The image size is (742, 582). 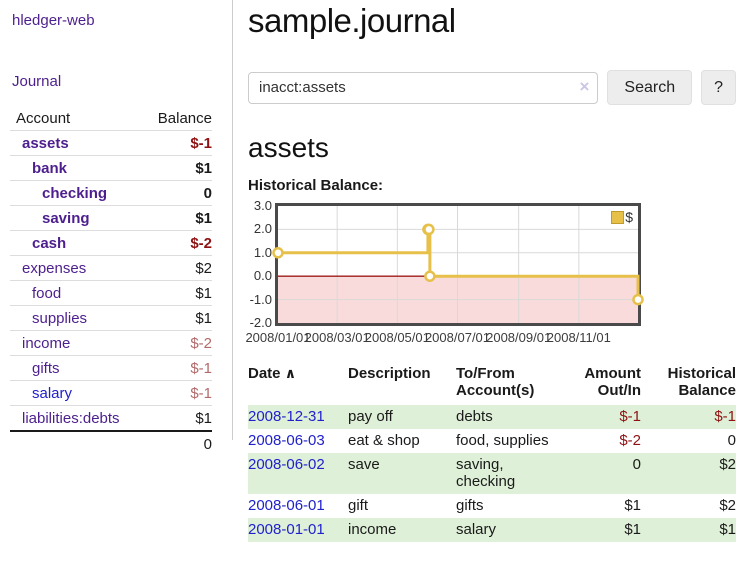 I want to click on tofrom-line2: Account(s), so click(x=495, y=390).